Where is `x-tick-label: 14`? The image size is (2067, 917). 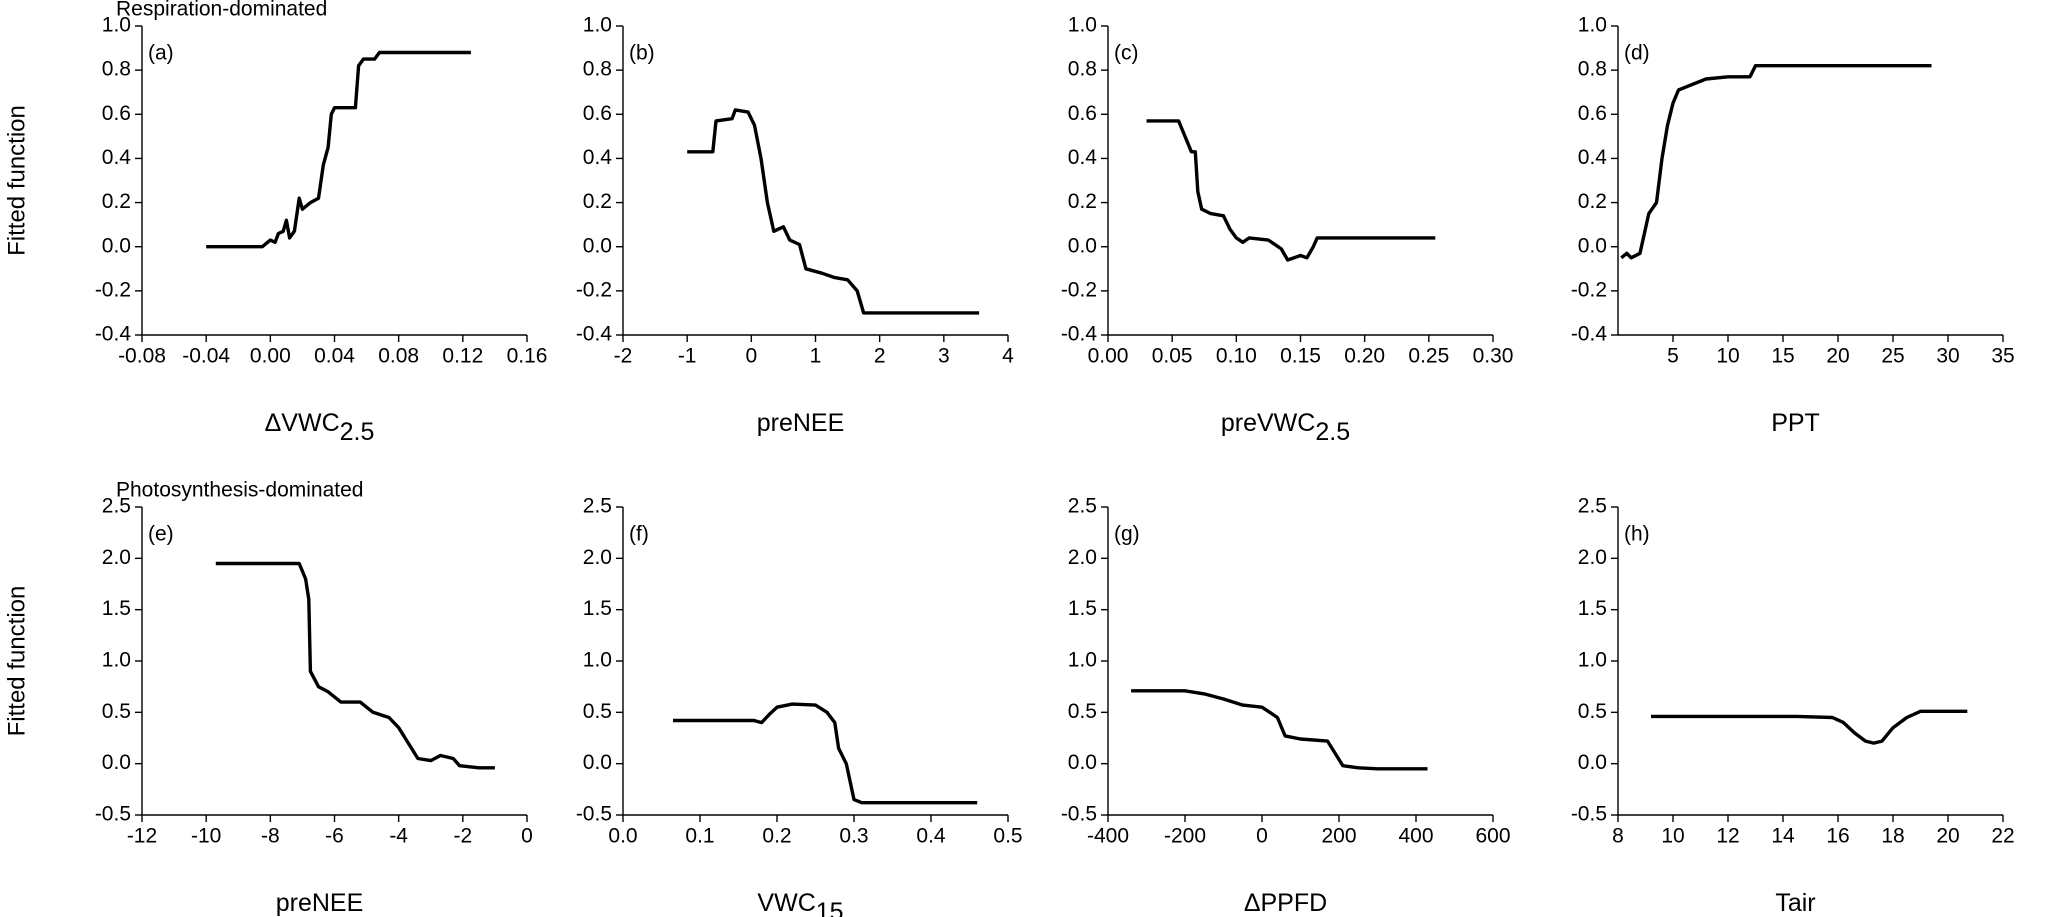 x-tick-label: 14 is located at coordinates (1783, 836).